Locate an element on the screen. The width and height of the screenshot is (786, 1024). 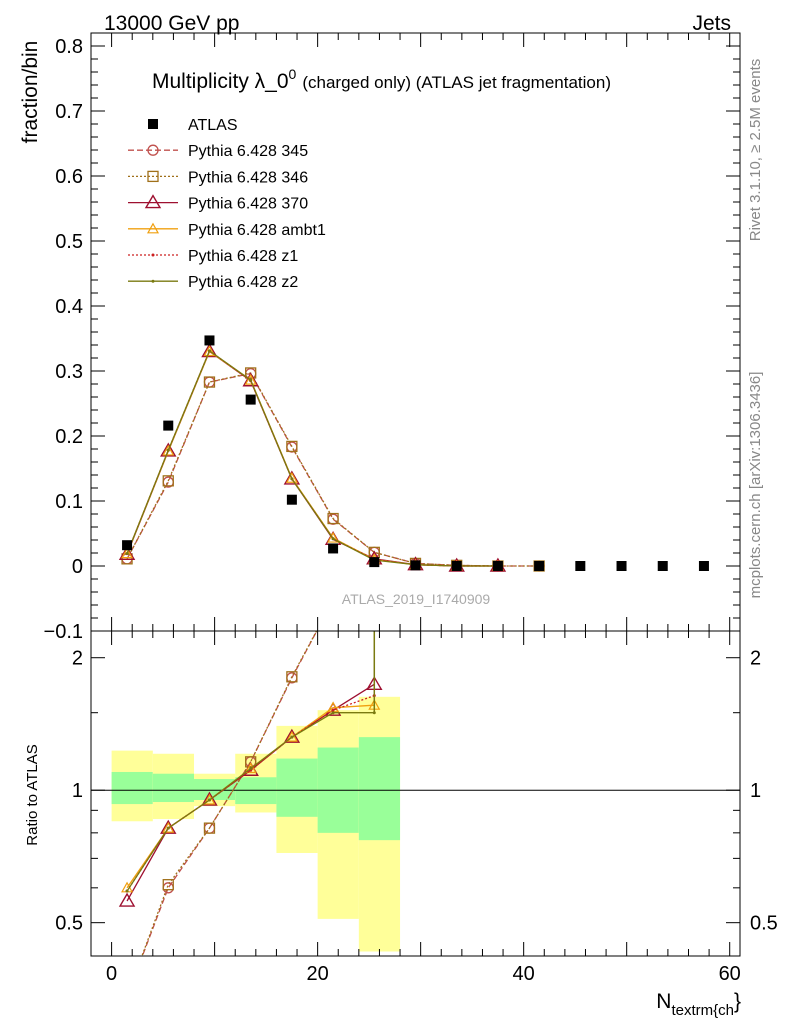
ratio-y-tick-label-right: 0.5 is located at coordinates (764, 924).